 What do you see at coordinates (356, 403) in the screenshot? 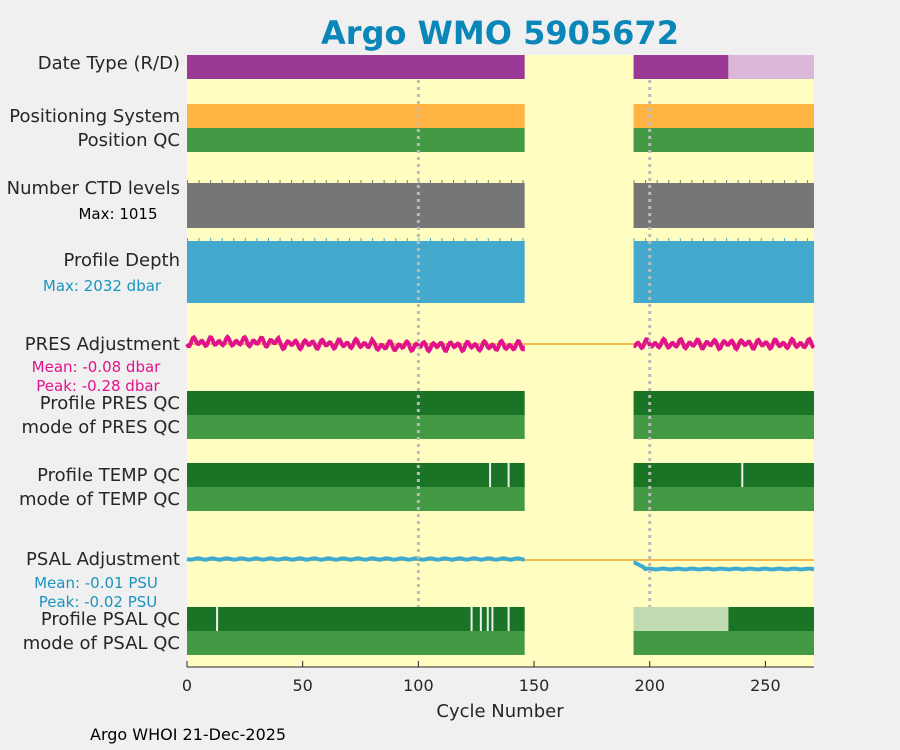
I see `segment-profile-pres-qc` at bounding box center [356, 403].